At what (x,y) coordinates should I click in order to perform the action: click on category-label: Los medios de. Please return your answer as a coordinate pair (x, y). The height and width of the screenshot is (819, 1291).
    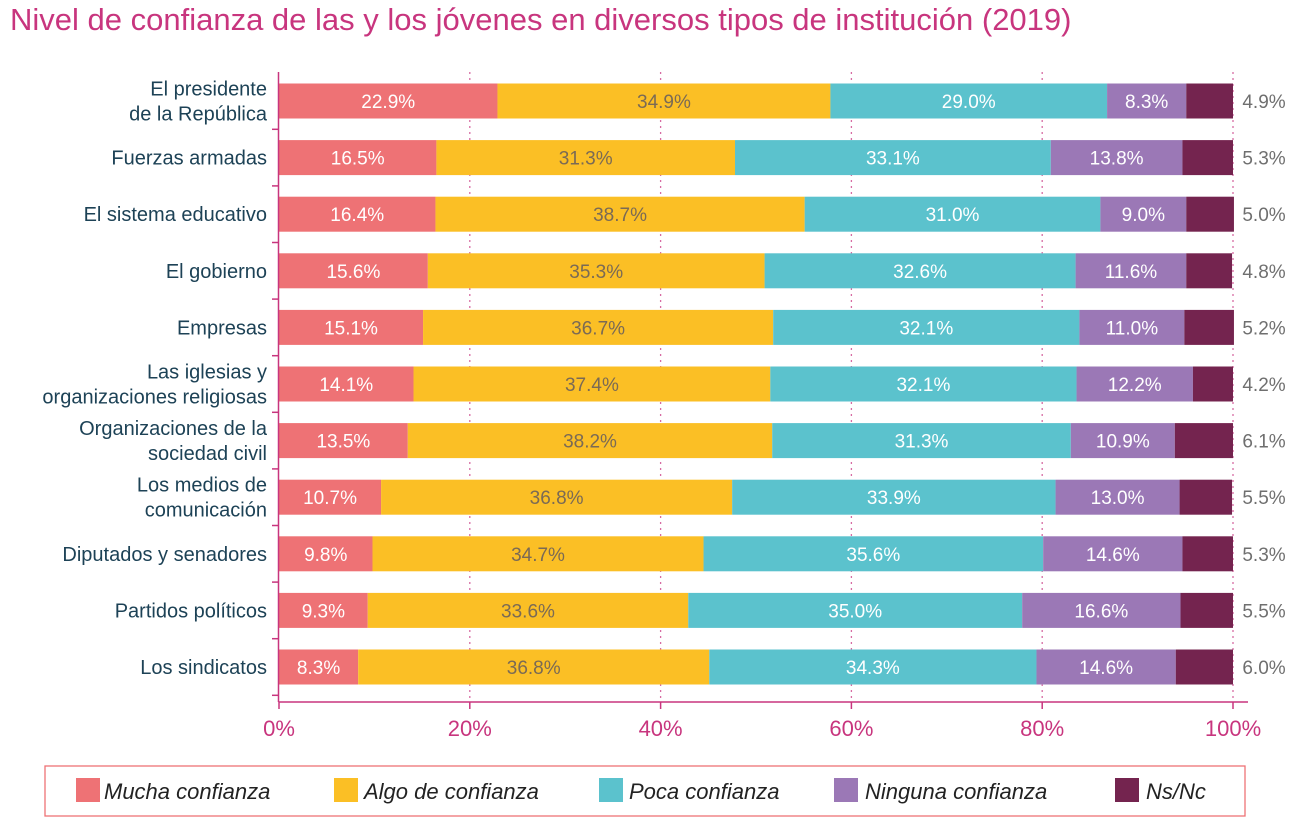
    Looking at the image, I should click on (202, 486).